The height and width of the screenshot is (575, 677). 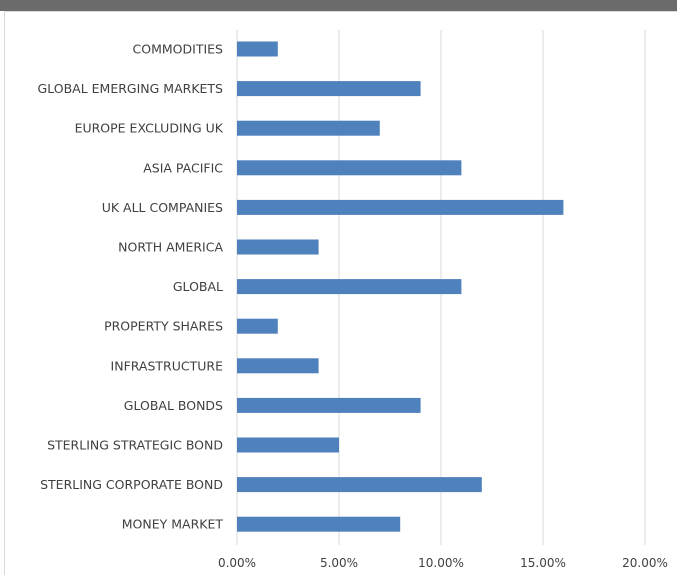 What do you see at coordinates (135, 445) in the screenshot?
I see `category-label: STERLING STRATEGIC BOND` at bounding box center [135, 445].